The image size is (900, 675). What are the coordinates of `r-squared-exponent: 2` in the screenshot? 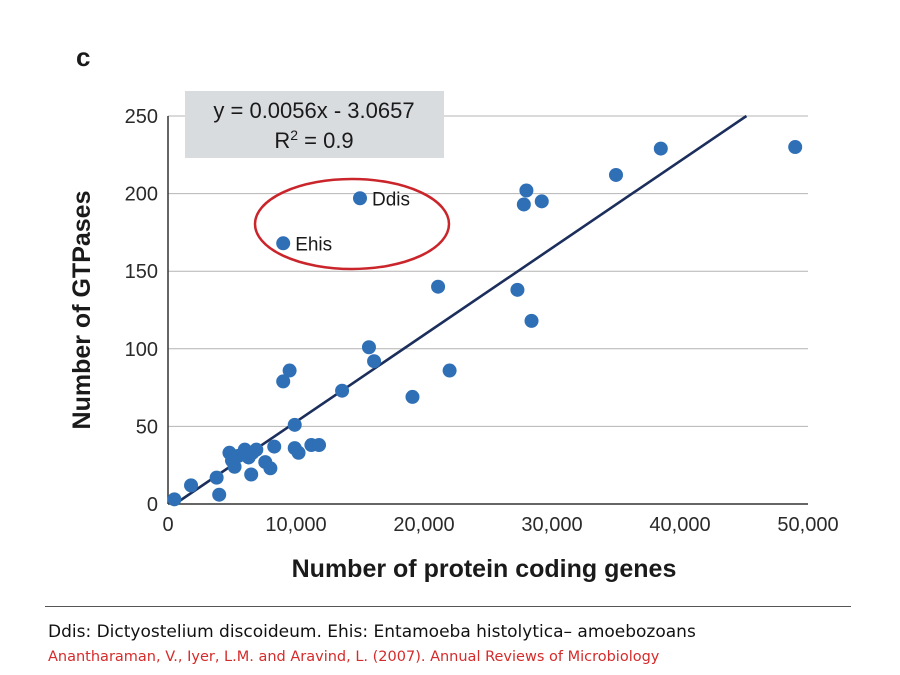 It's located at (294, 135).